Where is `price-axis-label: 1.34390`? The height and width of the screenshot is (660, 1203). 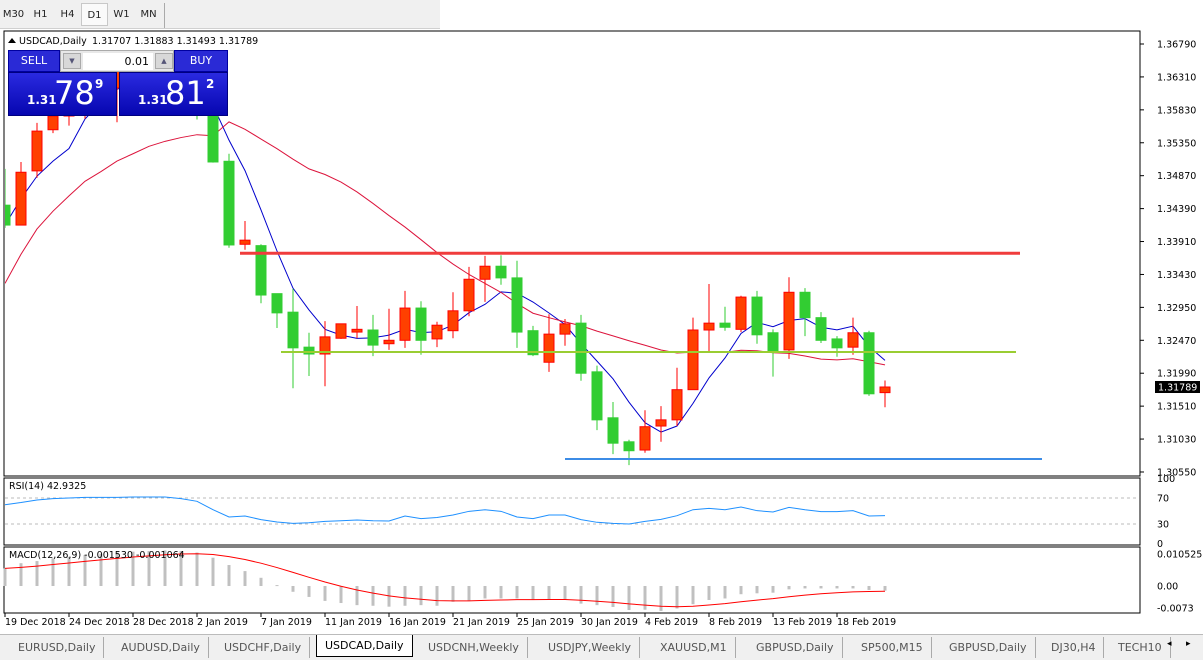
price-axis-label: 1.34390 is located at coordinates (1176, 209).